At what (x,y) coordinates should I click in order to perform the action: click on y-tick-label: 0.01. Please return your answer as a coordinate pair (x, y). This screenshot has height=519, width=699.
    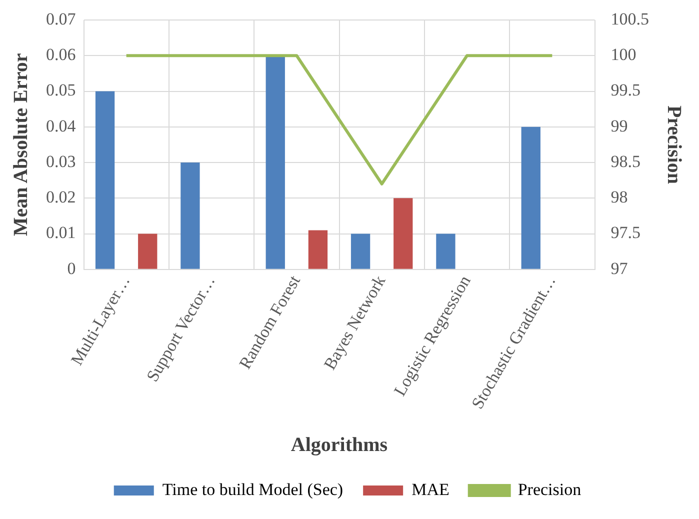
    Looking at the image, I should click on (61, 232).